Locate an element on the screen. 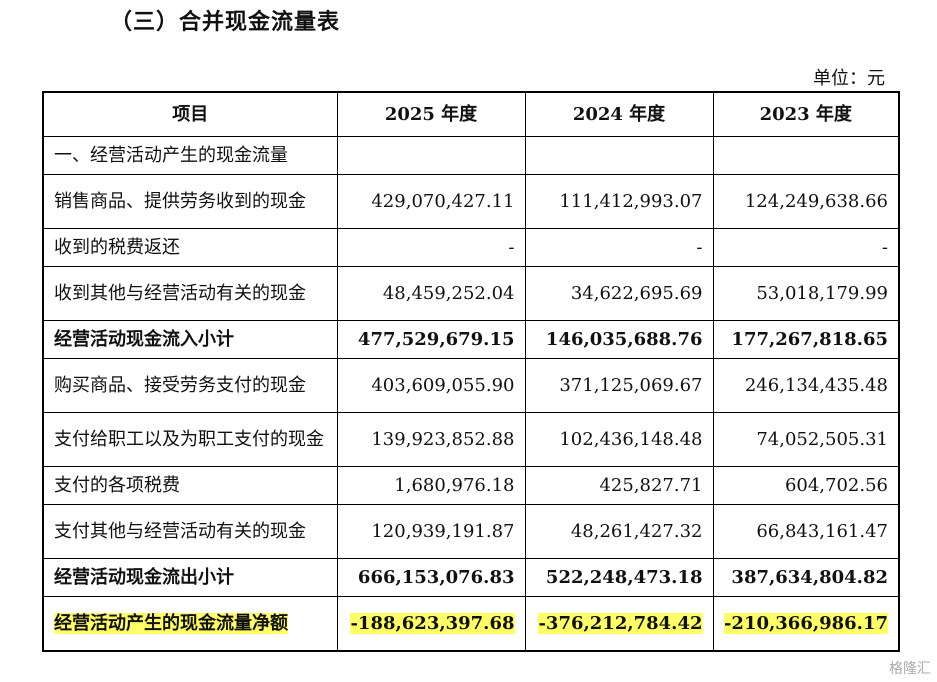 The height and width of the screenshot is (682, 937). value-2023: 74,052,505.31 is located at coordinates (806, 439).